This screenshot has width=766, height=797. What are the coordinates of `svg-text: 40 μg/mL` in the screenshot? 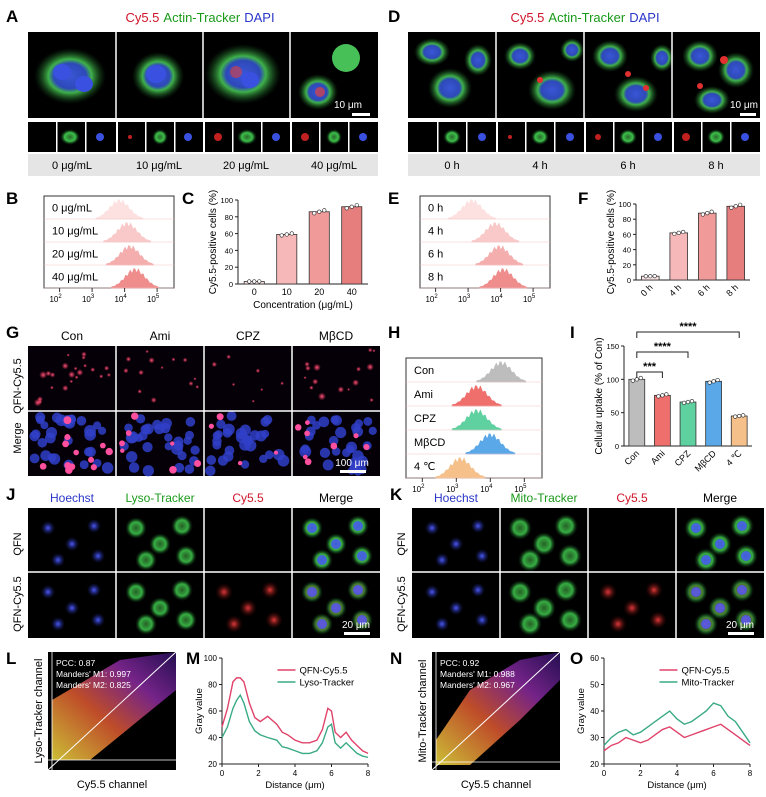 It's located at (334, 166).